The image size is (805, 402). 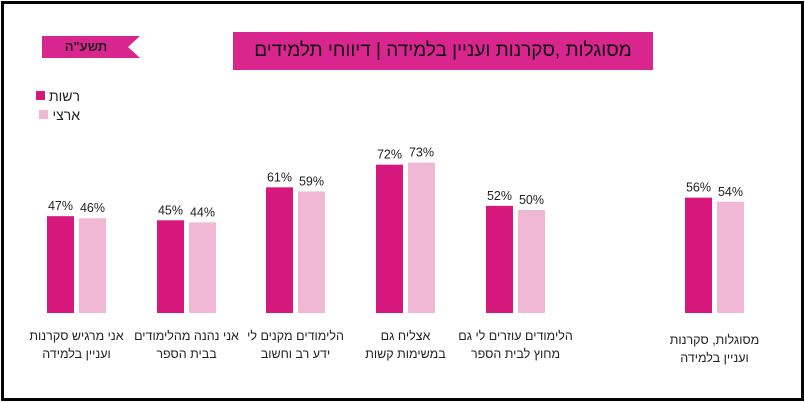 I want to click on category-label: אני נהנה מהלימודים בבית הספר, so click(x=187, y=345).